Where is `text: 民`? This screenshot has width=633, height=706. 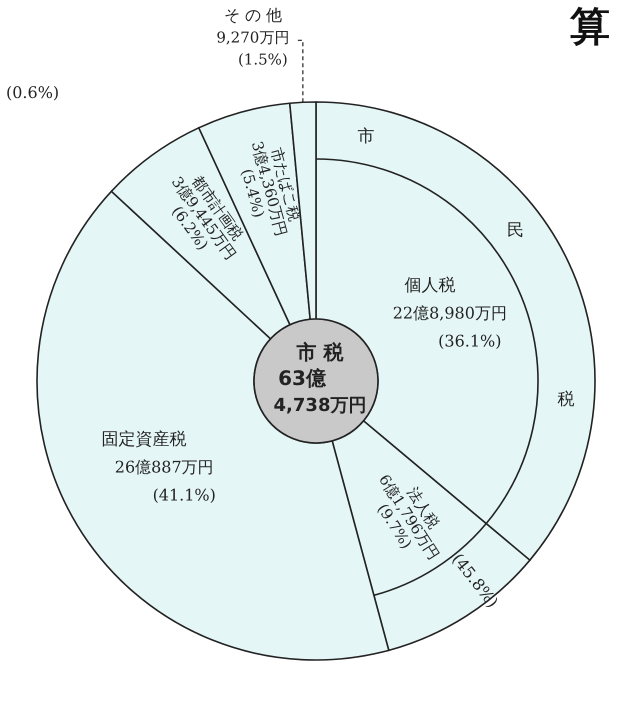
text: 民 is located at coordinates (515, 230).